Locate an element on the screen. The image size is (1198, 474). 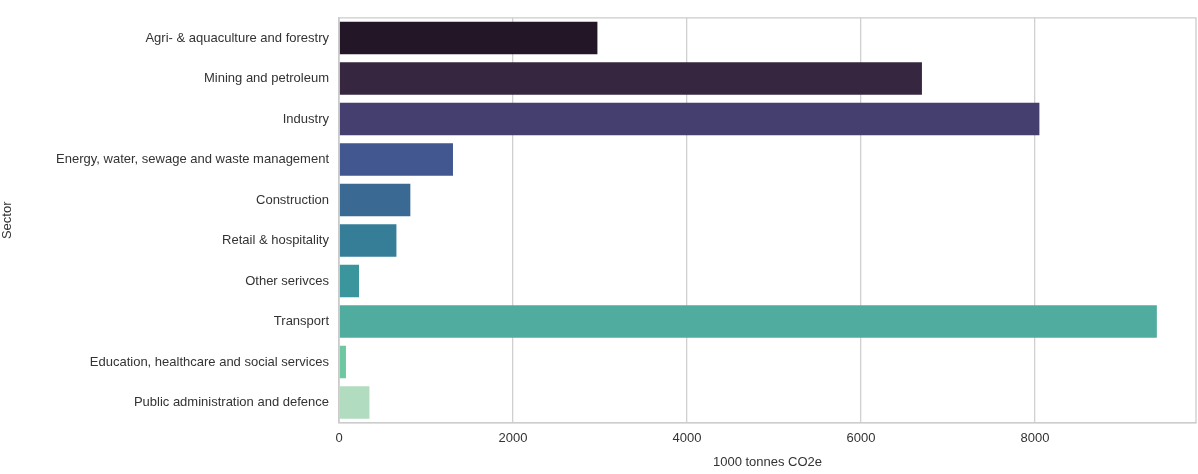
y-tick-label: Other serivces is located at coordinates (287, 280).